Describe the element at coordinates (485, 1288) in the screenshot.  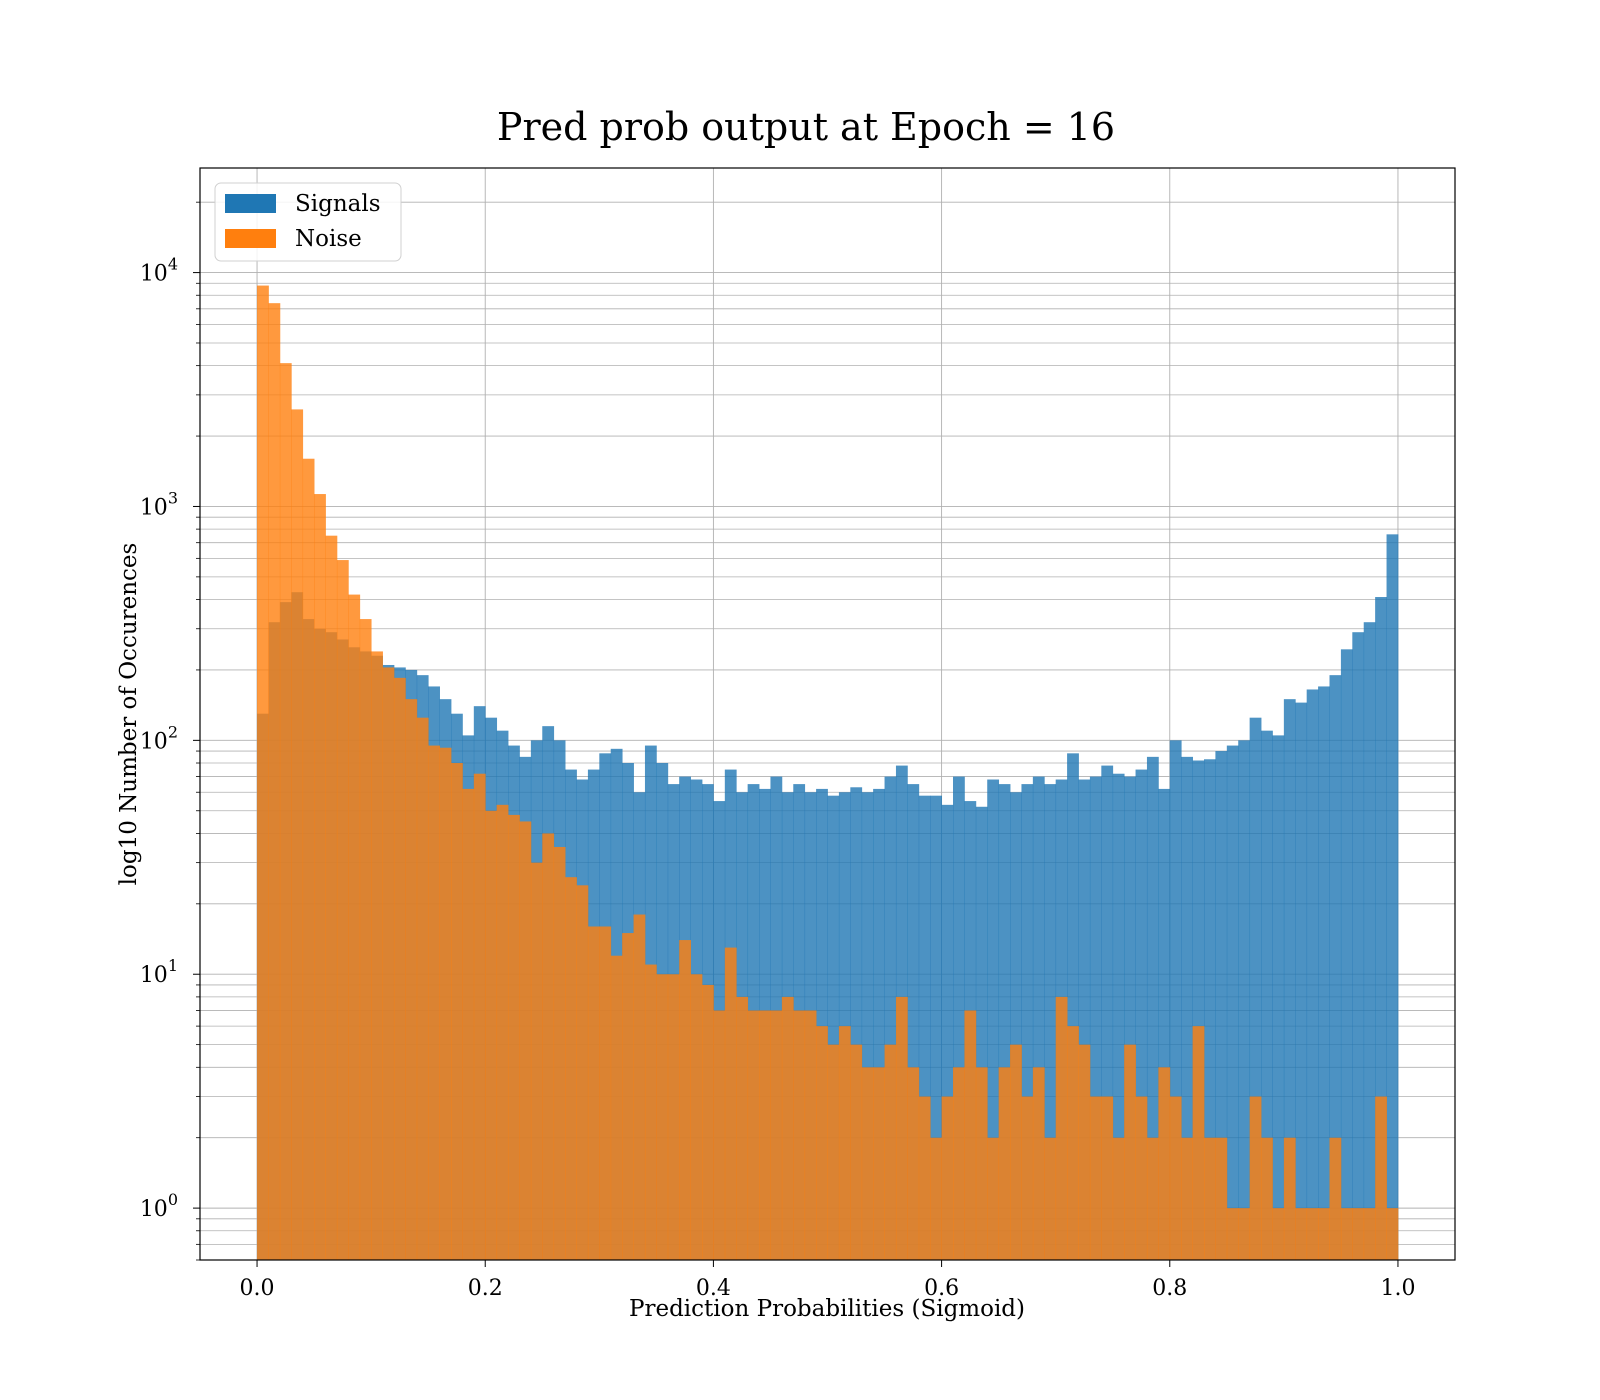
I see `x-tick-label: 0.2` at that location.